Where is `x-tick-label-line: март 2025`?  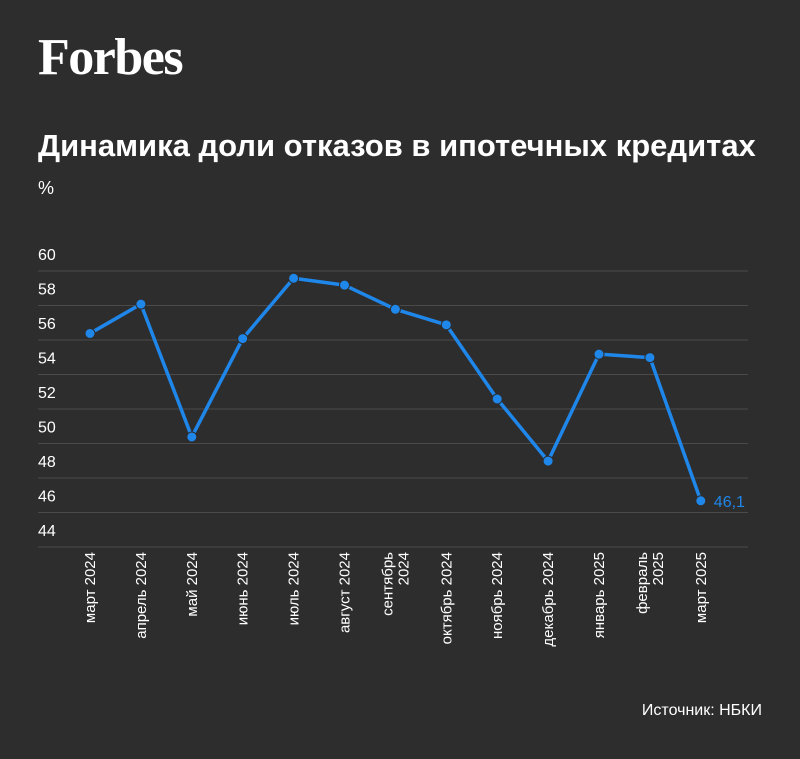 x-tick-label-line: март 2025 is located at coordinates (701, 587).